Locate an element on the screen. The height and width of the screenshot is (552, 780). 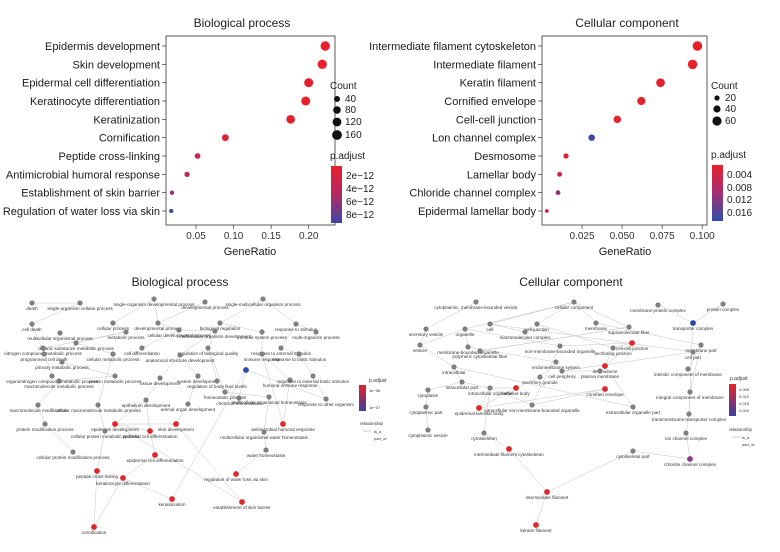
network-node: cornified envelope is located at coordinates (605, 391).